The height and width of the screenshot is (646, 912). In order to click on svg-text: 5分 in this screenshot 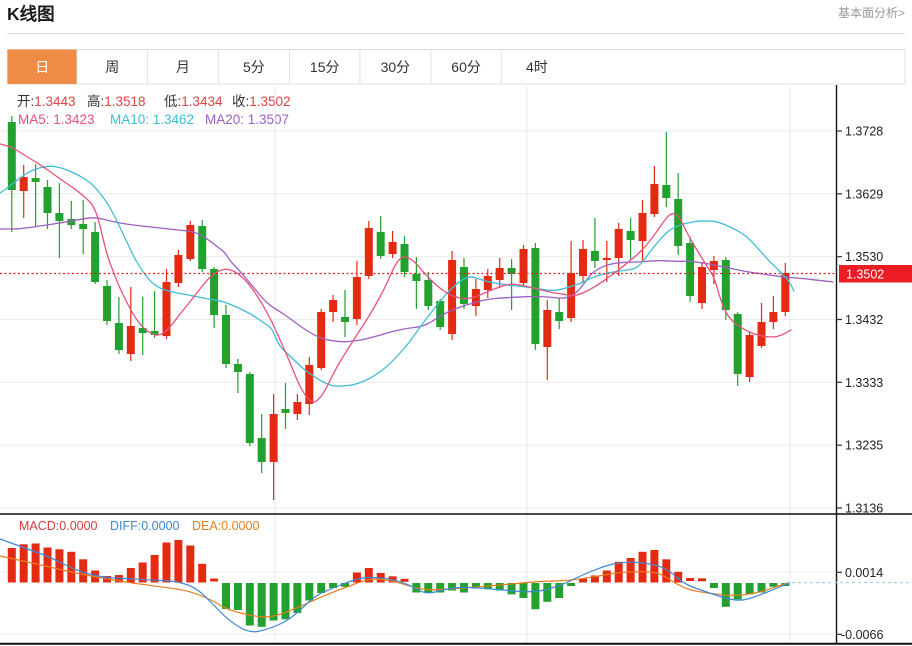, I will do `click(254, 67)`.